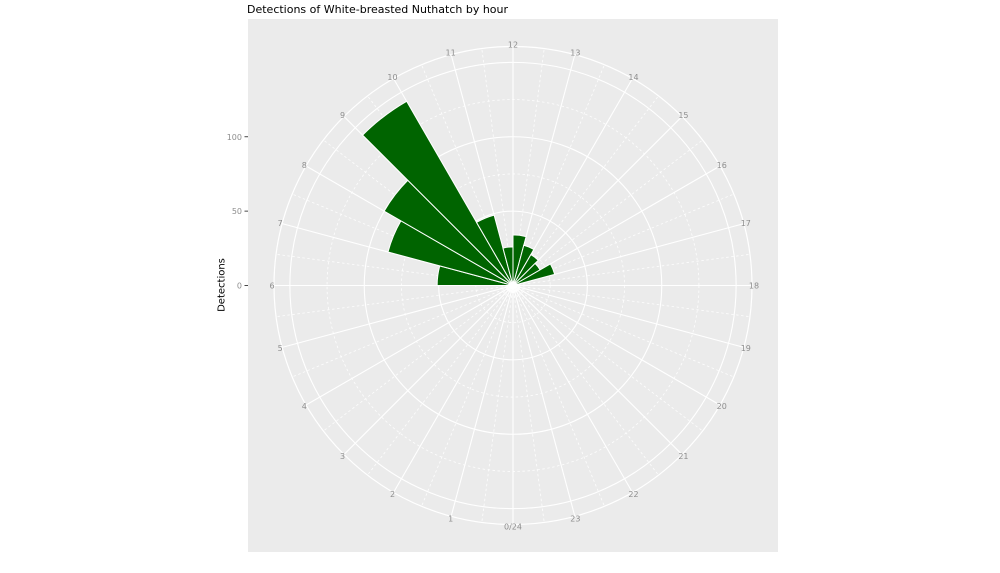  Describe the element at coordinates (280, 348) in the screenshot. I see `hour-label-5: 5` at that location.